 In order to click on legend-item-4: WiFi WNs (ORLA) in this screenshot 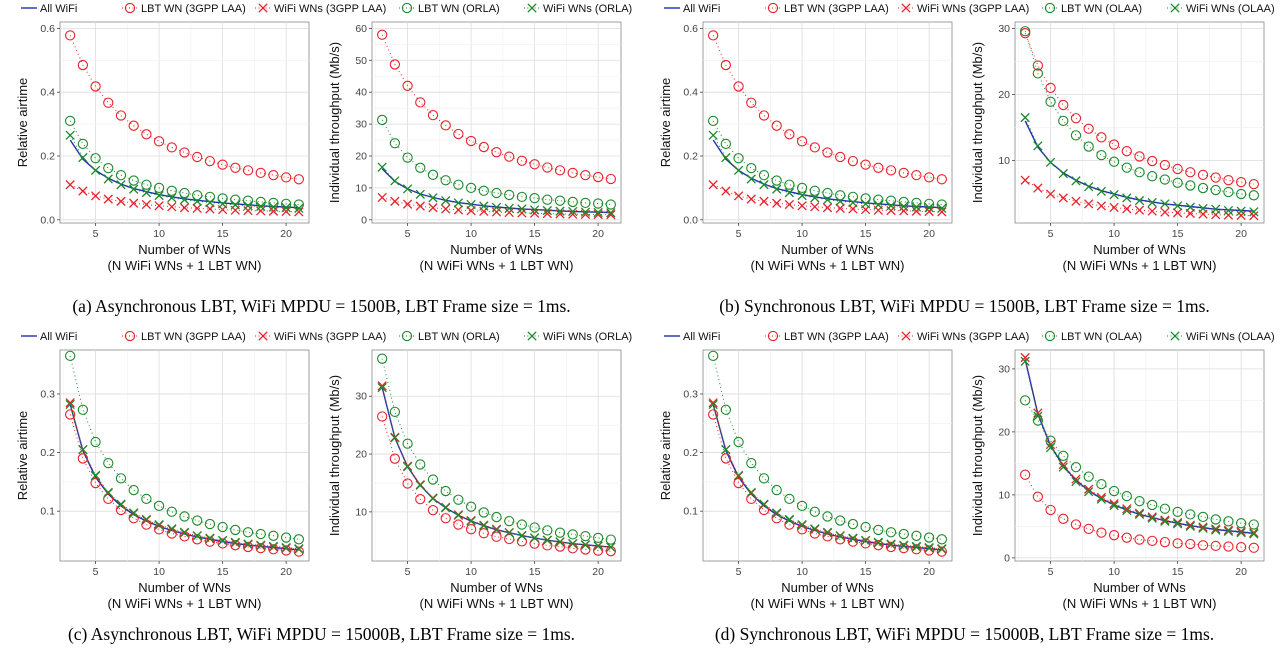, I will do `click(578, 337)`.